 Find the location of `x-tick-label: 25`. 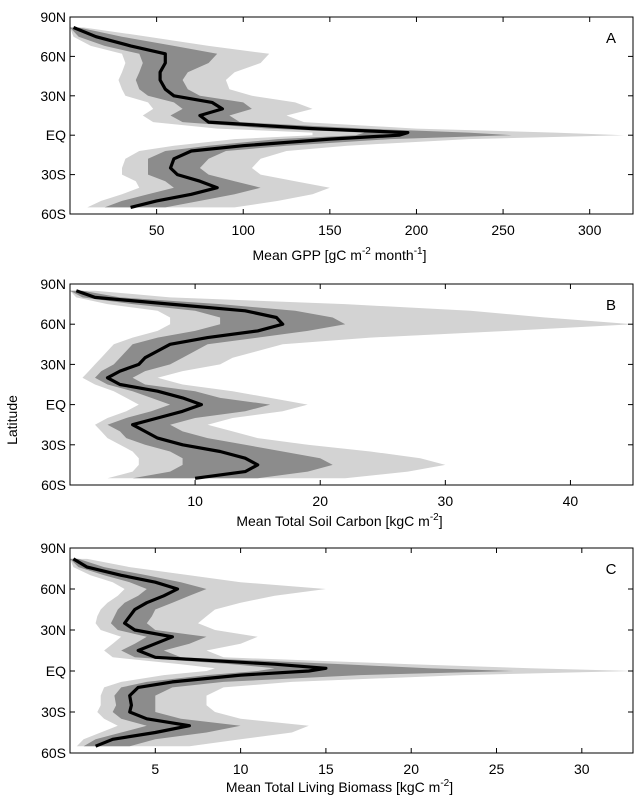

x-tick-label: 25 is located at coordinates (497, 769).